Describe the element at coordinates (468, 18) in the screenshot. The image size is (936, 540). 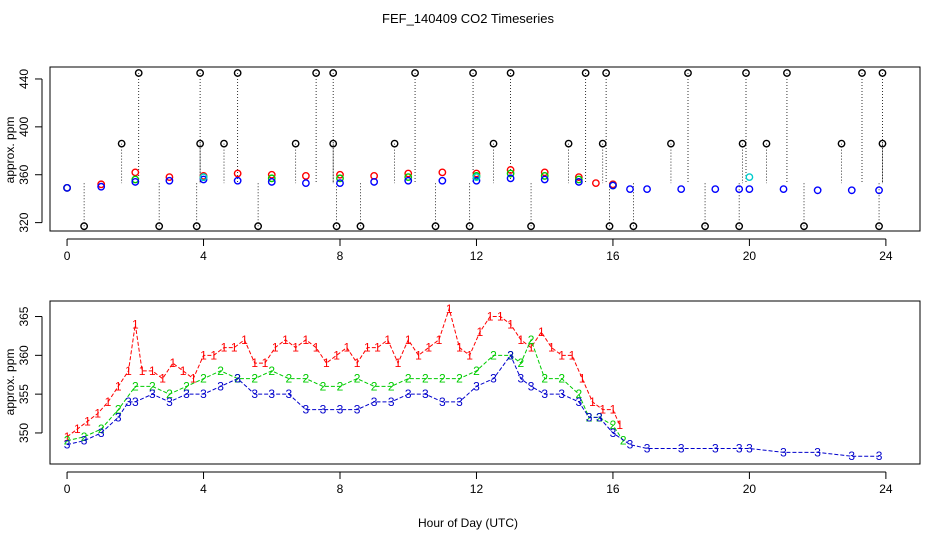
I see `chart-title: FEF_140409 CO2 Timeseries` at that location.